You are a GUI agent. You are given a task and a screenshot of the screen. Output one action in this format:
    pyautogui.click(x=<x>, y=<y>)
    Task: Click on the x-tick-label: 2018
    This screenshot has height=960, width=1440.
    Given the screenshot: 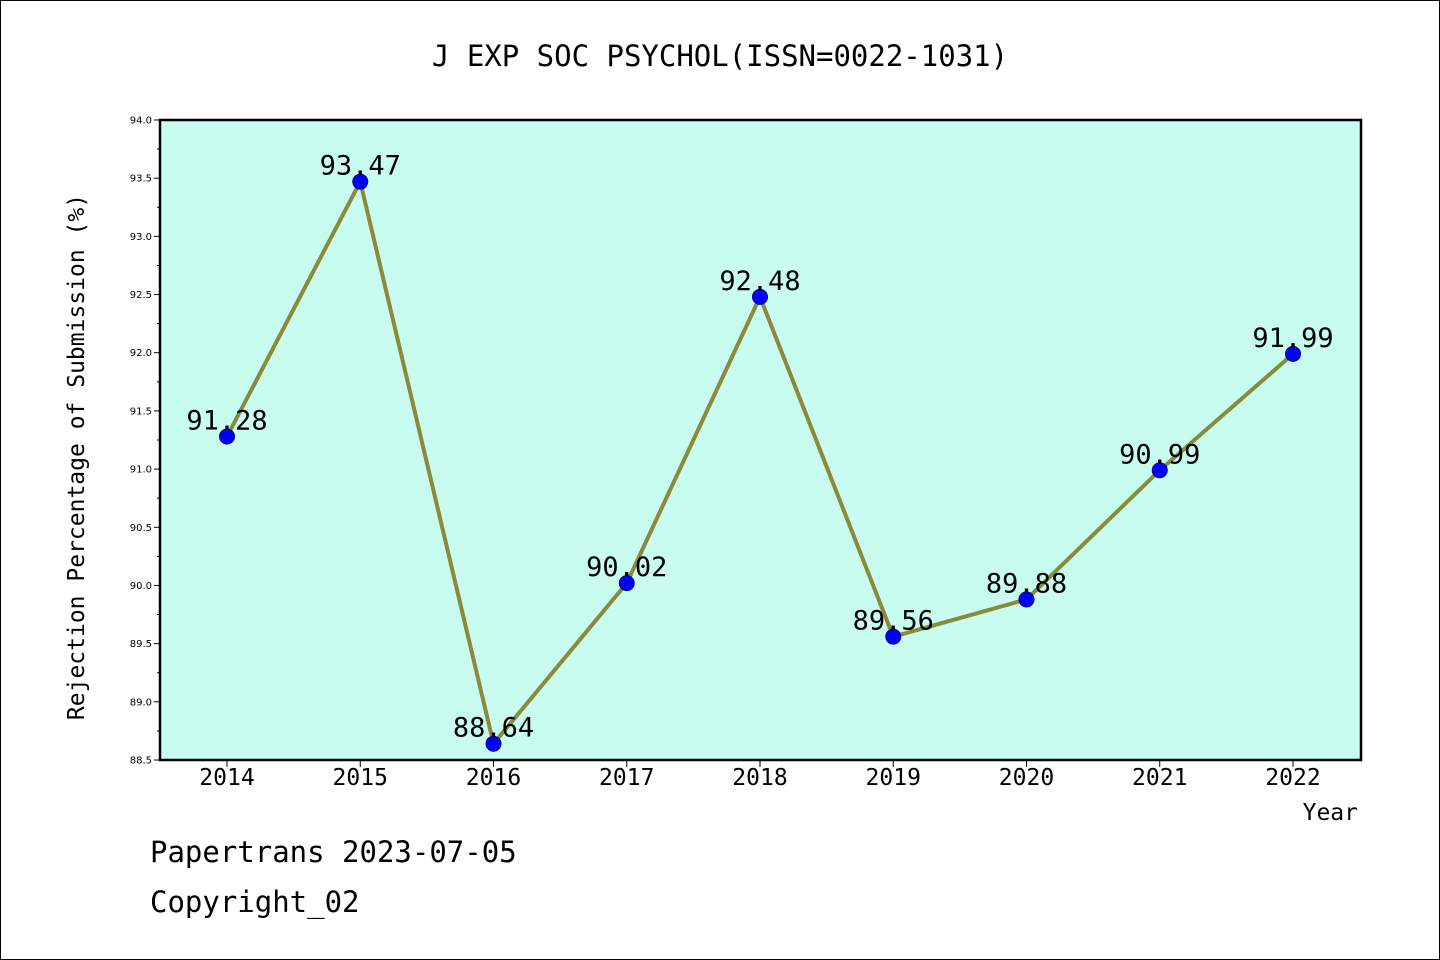 What is the action you would take?
    pyautogui.click(x=759, y=778)
    